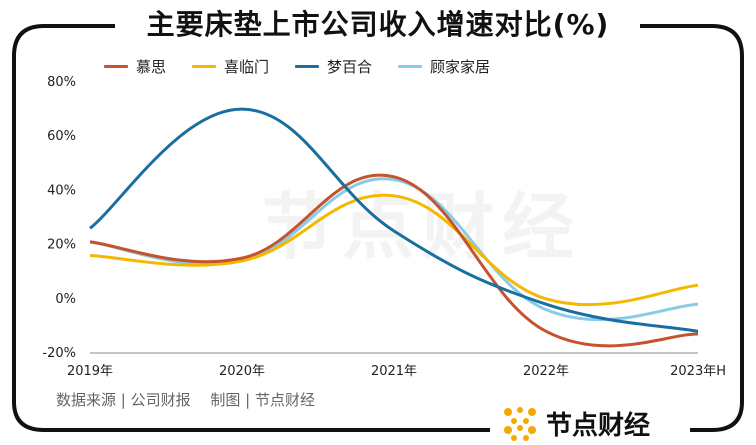 This screenshot has height=445, width=756. What do you see at coordinates (61, 190) in the screenshot?
I see `y-tick-label: 40%` at bounding box center [61, 190].